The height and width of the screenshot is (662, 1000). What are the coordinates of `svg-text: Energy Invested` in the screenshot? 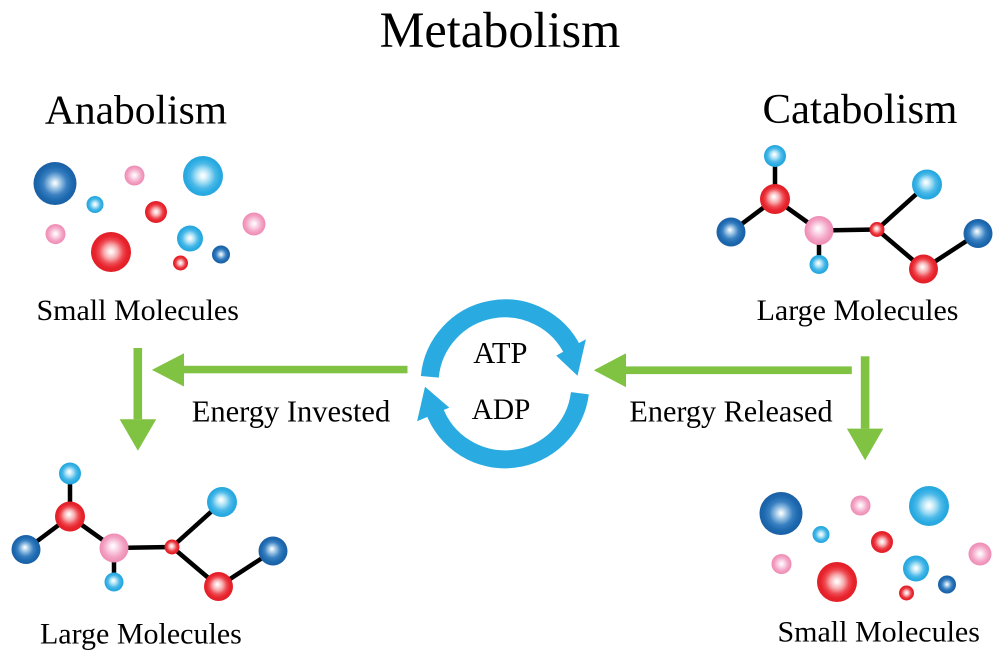 It's located at (291, 412).